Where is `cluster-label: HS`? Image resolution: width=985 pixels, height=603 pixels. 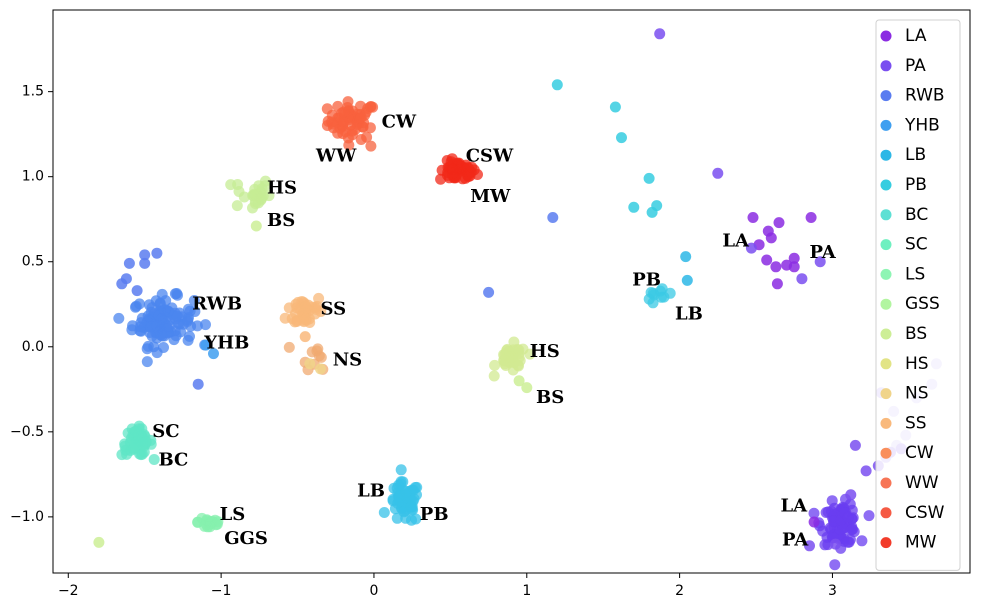 cluster-label: HS is located at coordinates (282, 188).